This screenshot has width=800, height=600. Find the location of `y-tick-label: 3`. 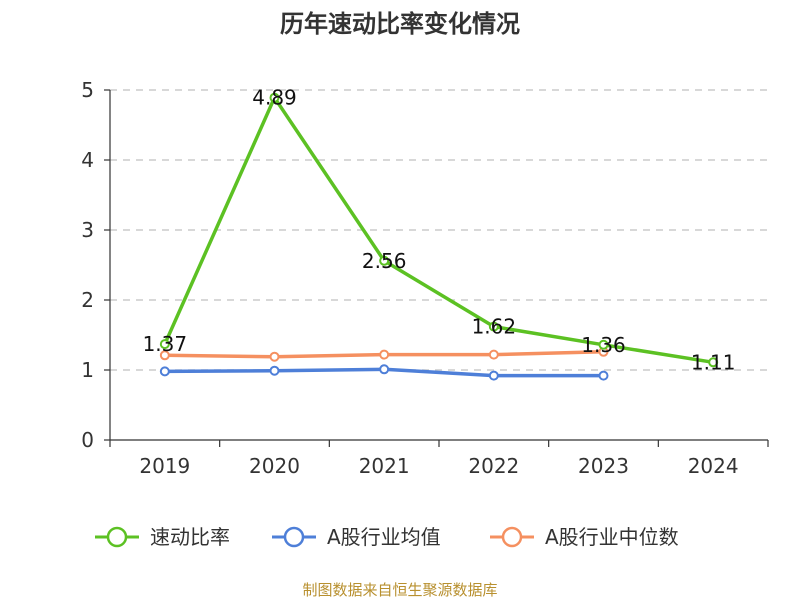

y-tick-label: 3 is located at coordinates (87, 230).